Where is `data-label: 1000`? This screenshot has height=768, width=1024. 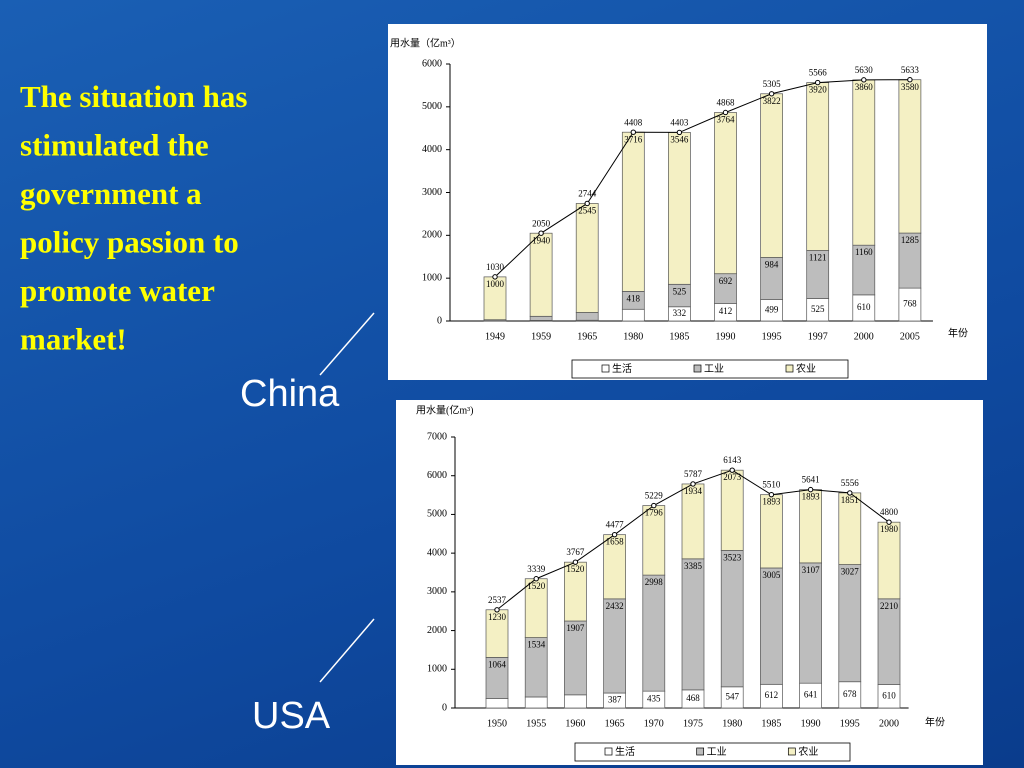
data-label: 1000 is located at coordinates (495, 284).